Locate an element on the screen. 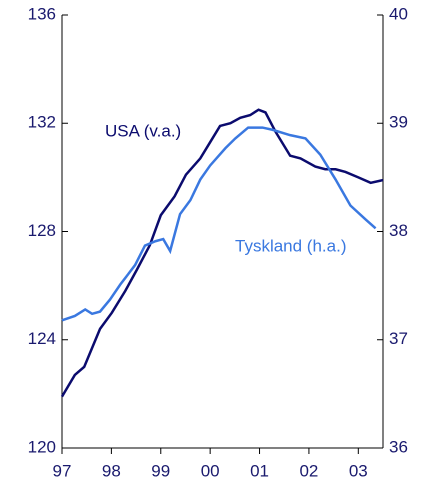 Image resolution: width=429 pixels, height=492 pixels. y-tick-label: 120 is located at coordinates (42, 446).